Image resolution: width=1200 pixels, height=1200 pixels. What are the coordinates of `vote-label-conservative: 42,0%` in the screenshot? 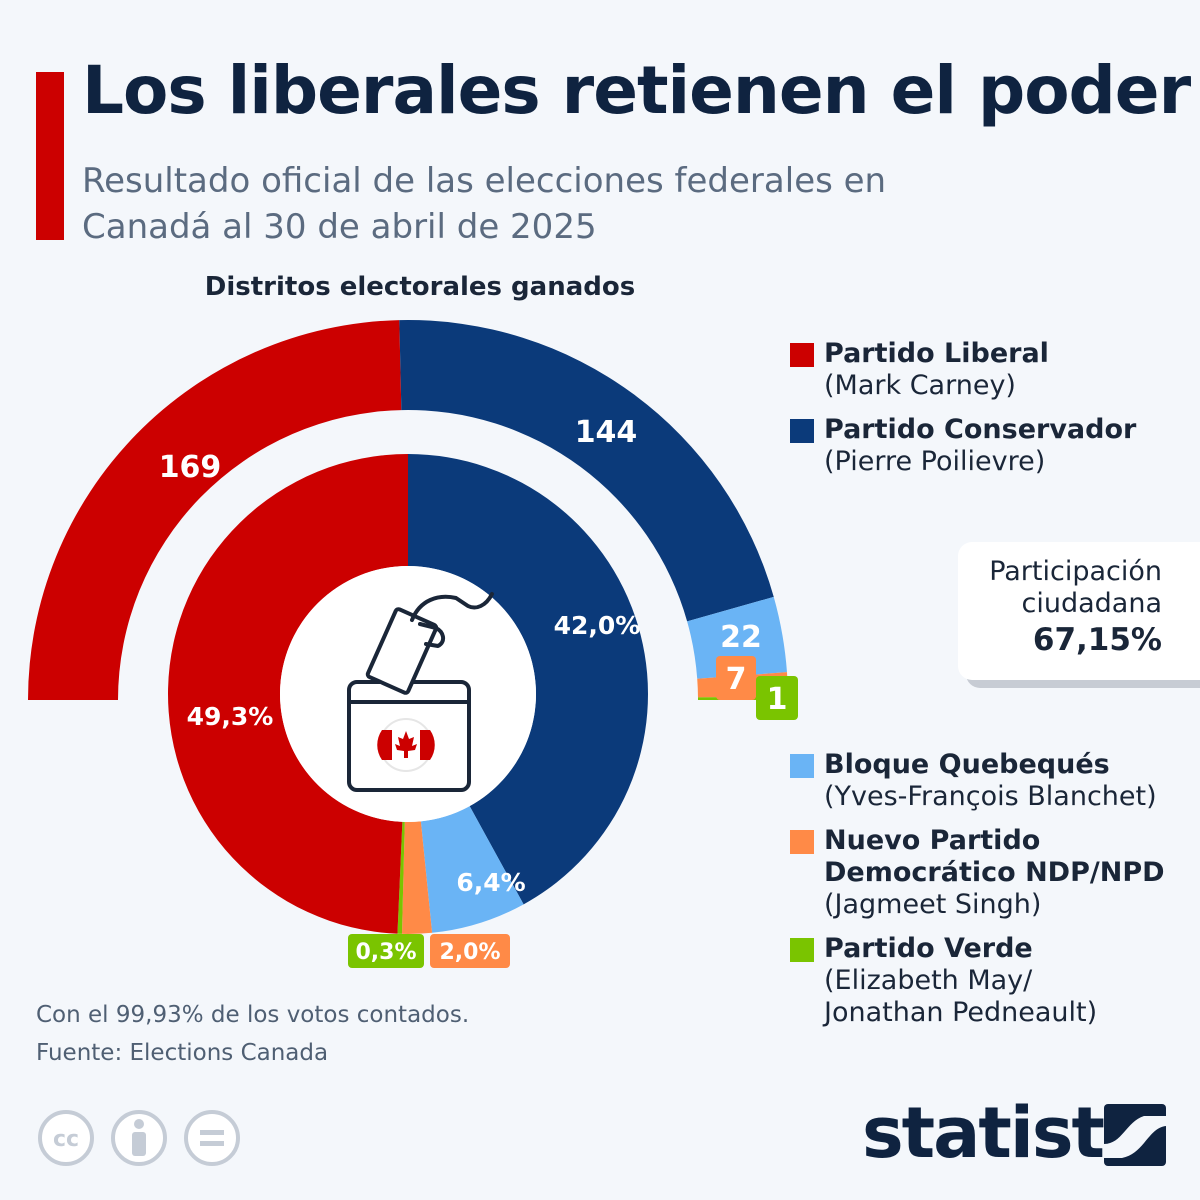 It's located at (597, 625).